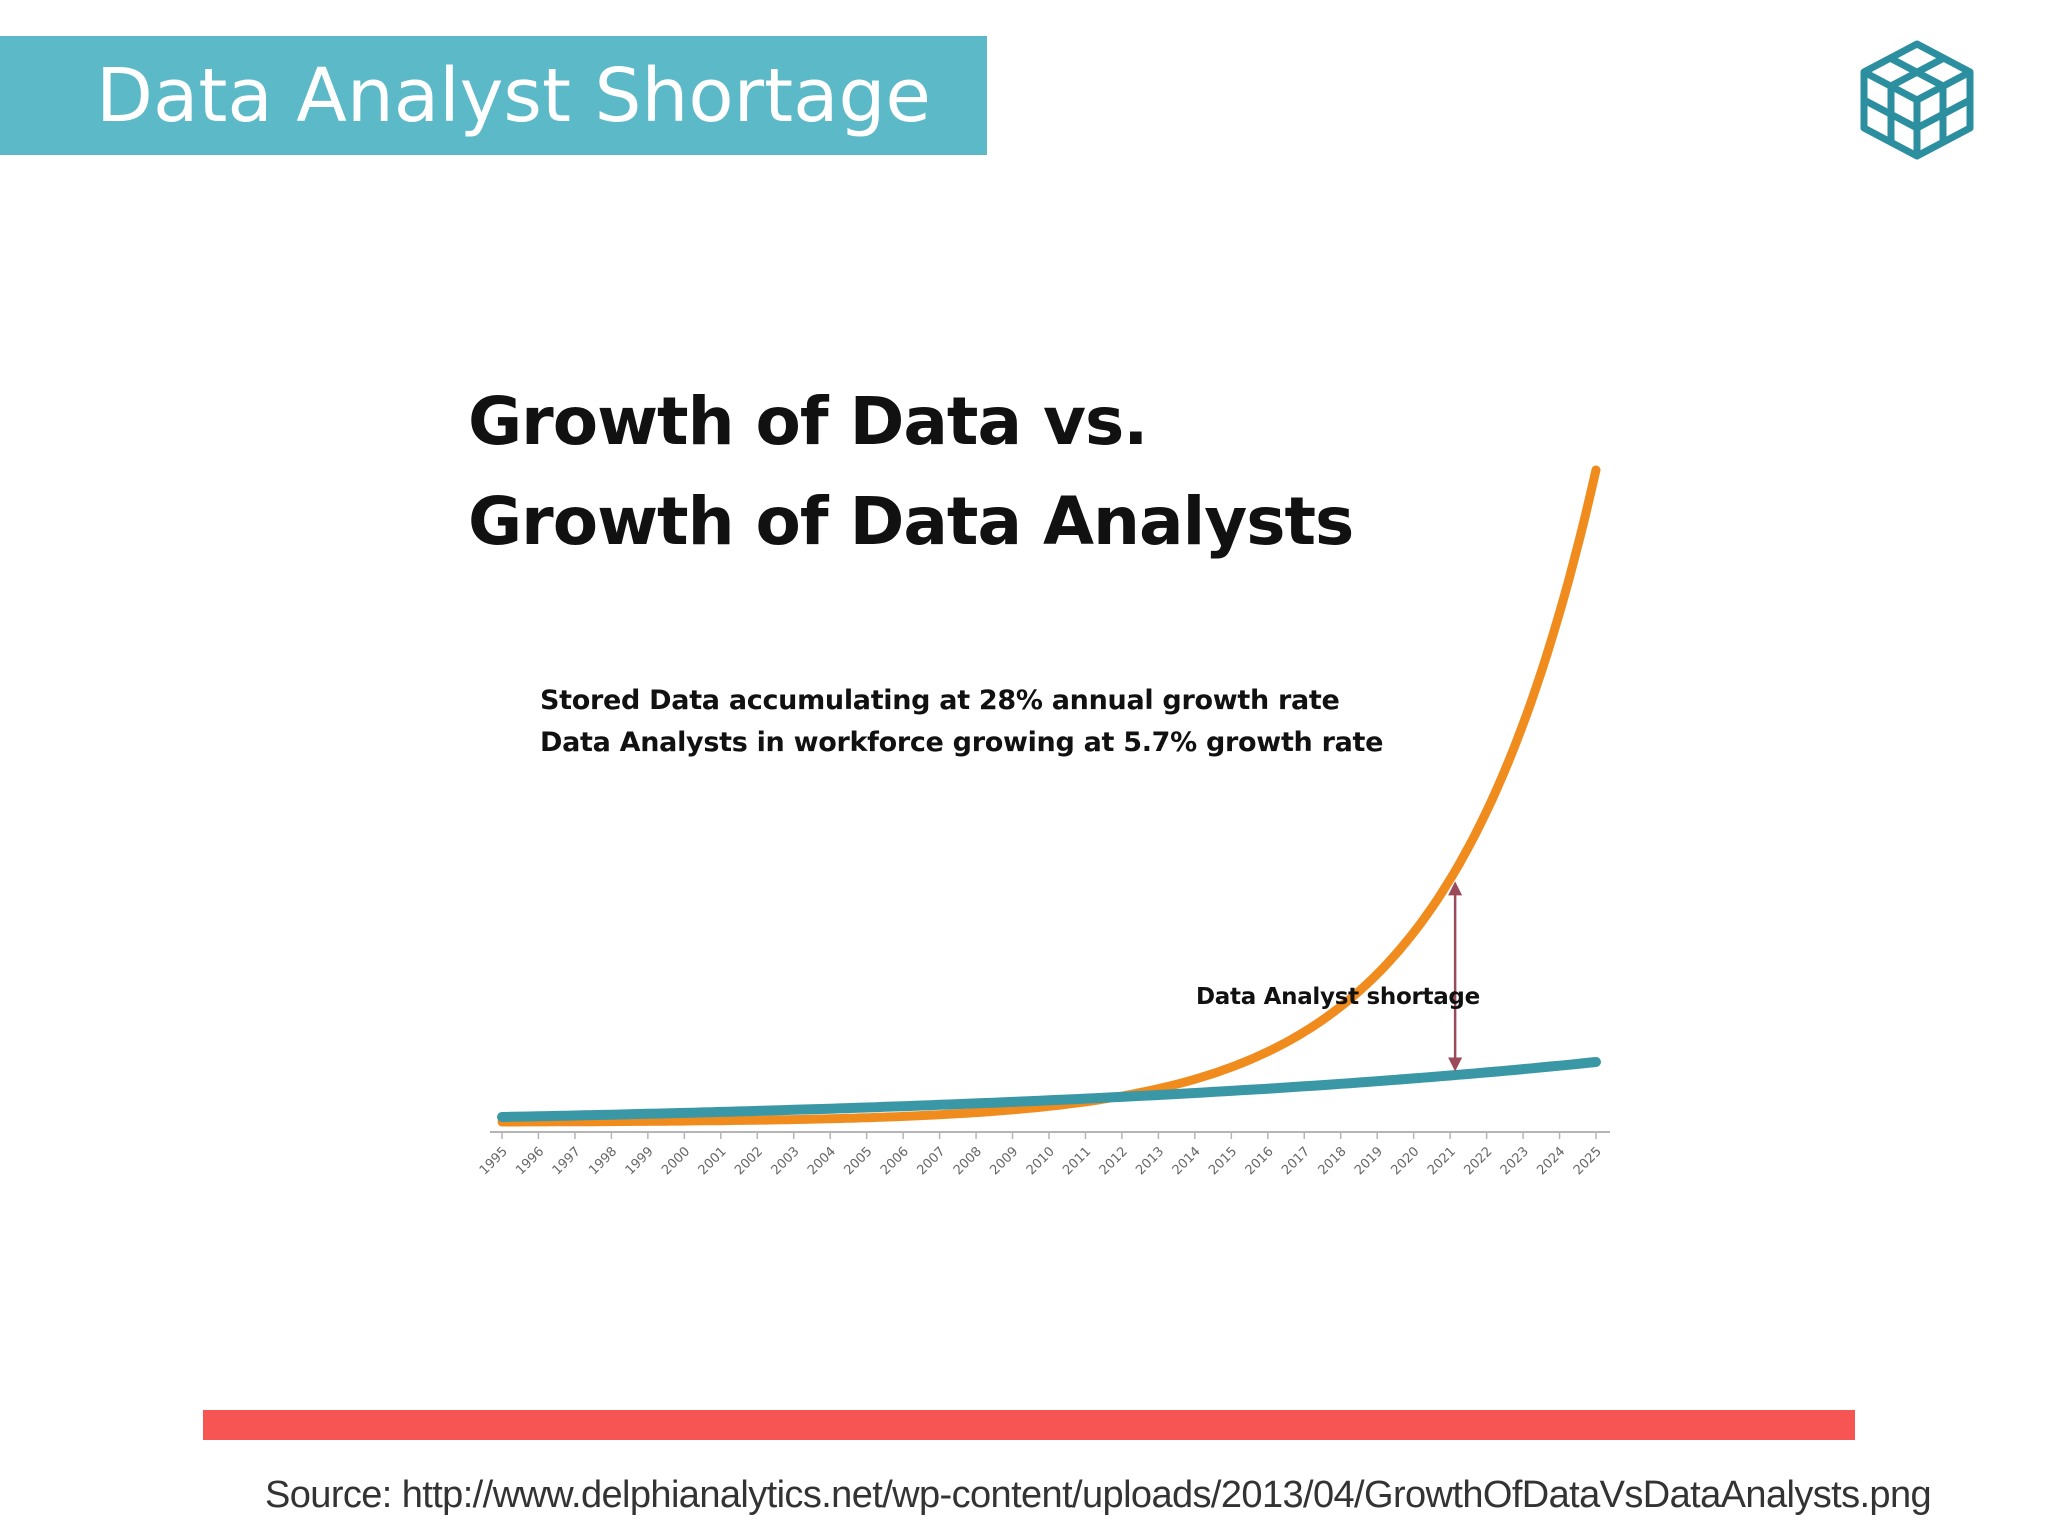  What do you see at coordinates (1515, 1161) in the screenshot?
I see `x-tick-label: 2023` at bounding box center [1515, 1161].